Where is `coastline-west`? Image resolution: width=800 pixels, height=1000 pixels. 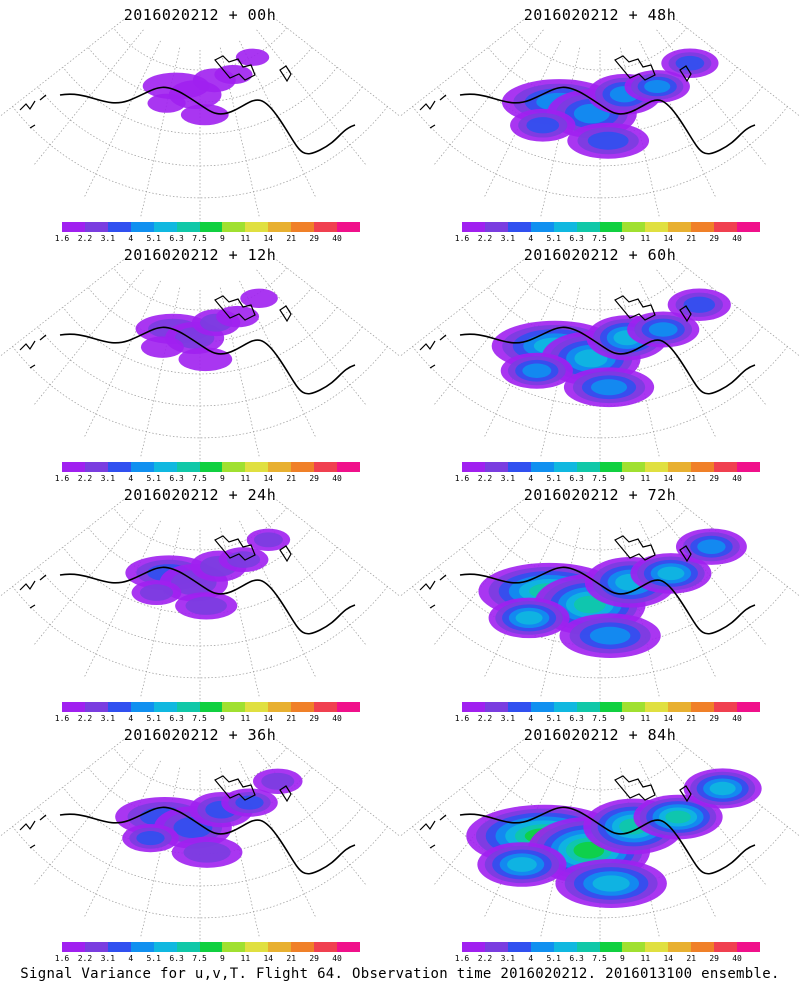
coastline-west is located at coordinates (33, 111).